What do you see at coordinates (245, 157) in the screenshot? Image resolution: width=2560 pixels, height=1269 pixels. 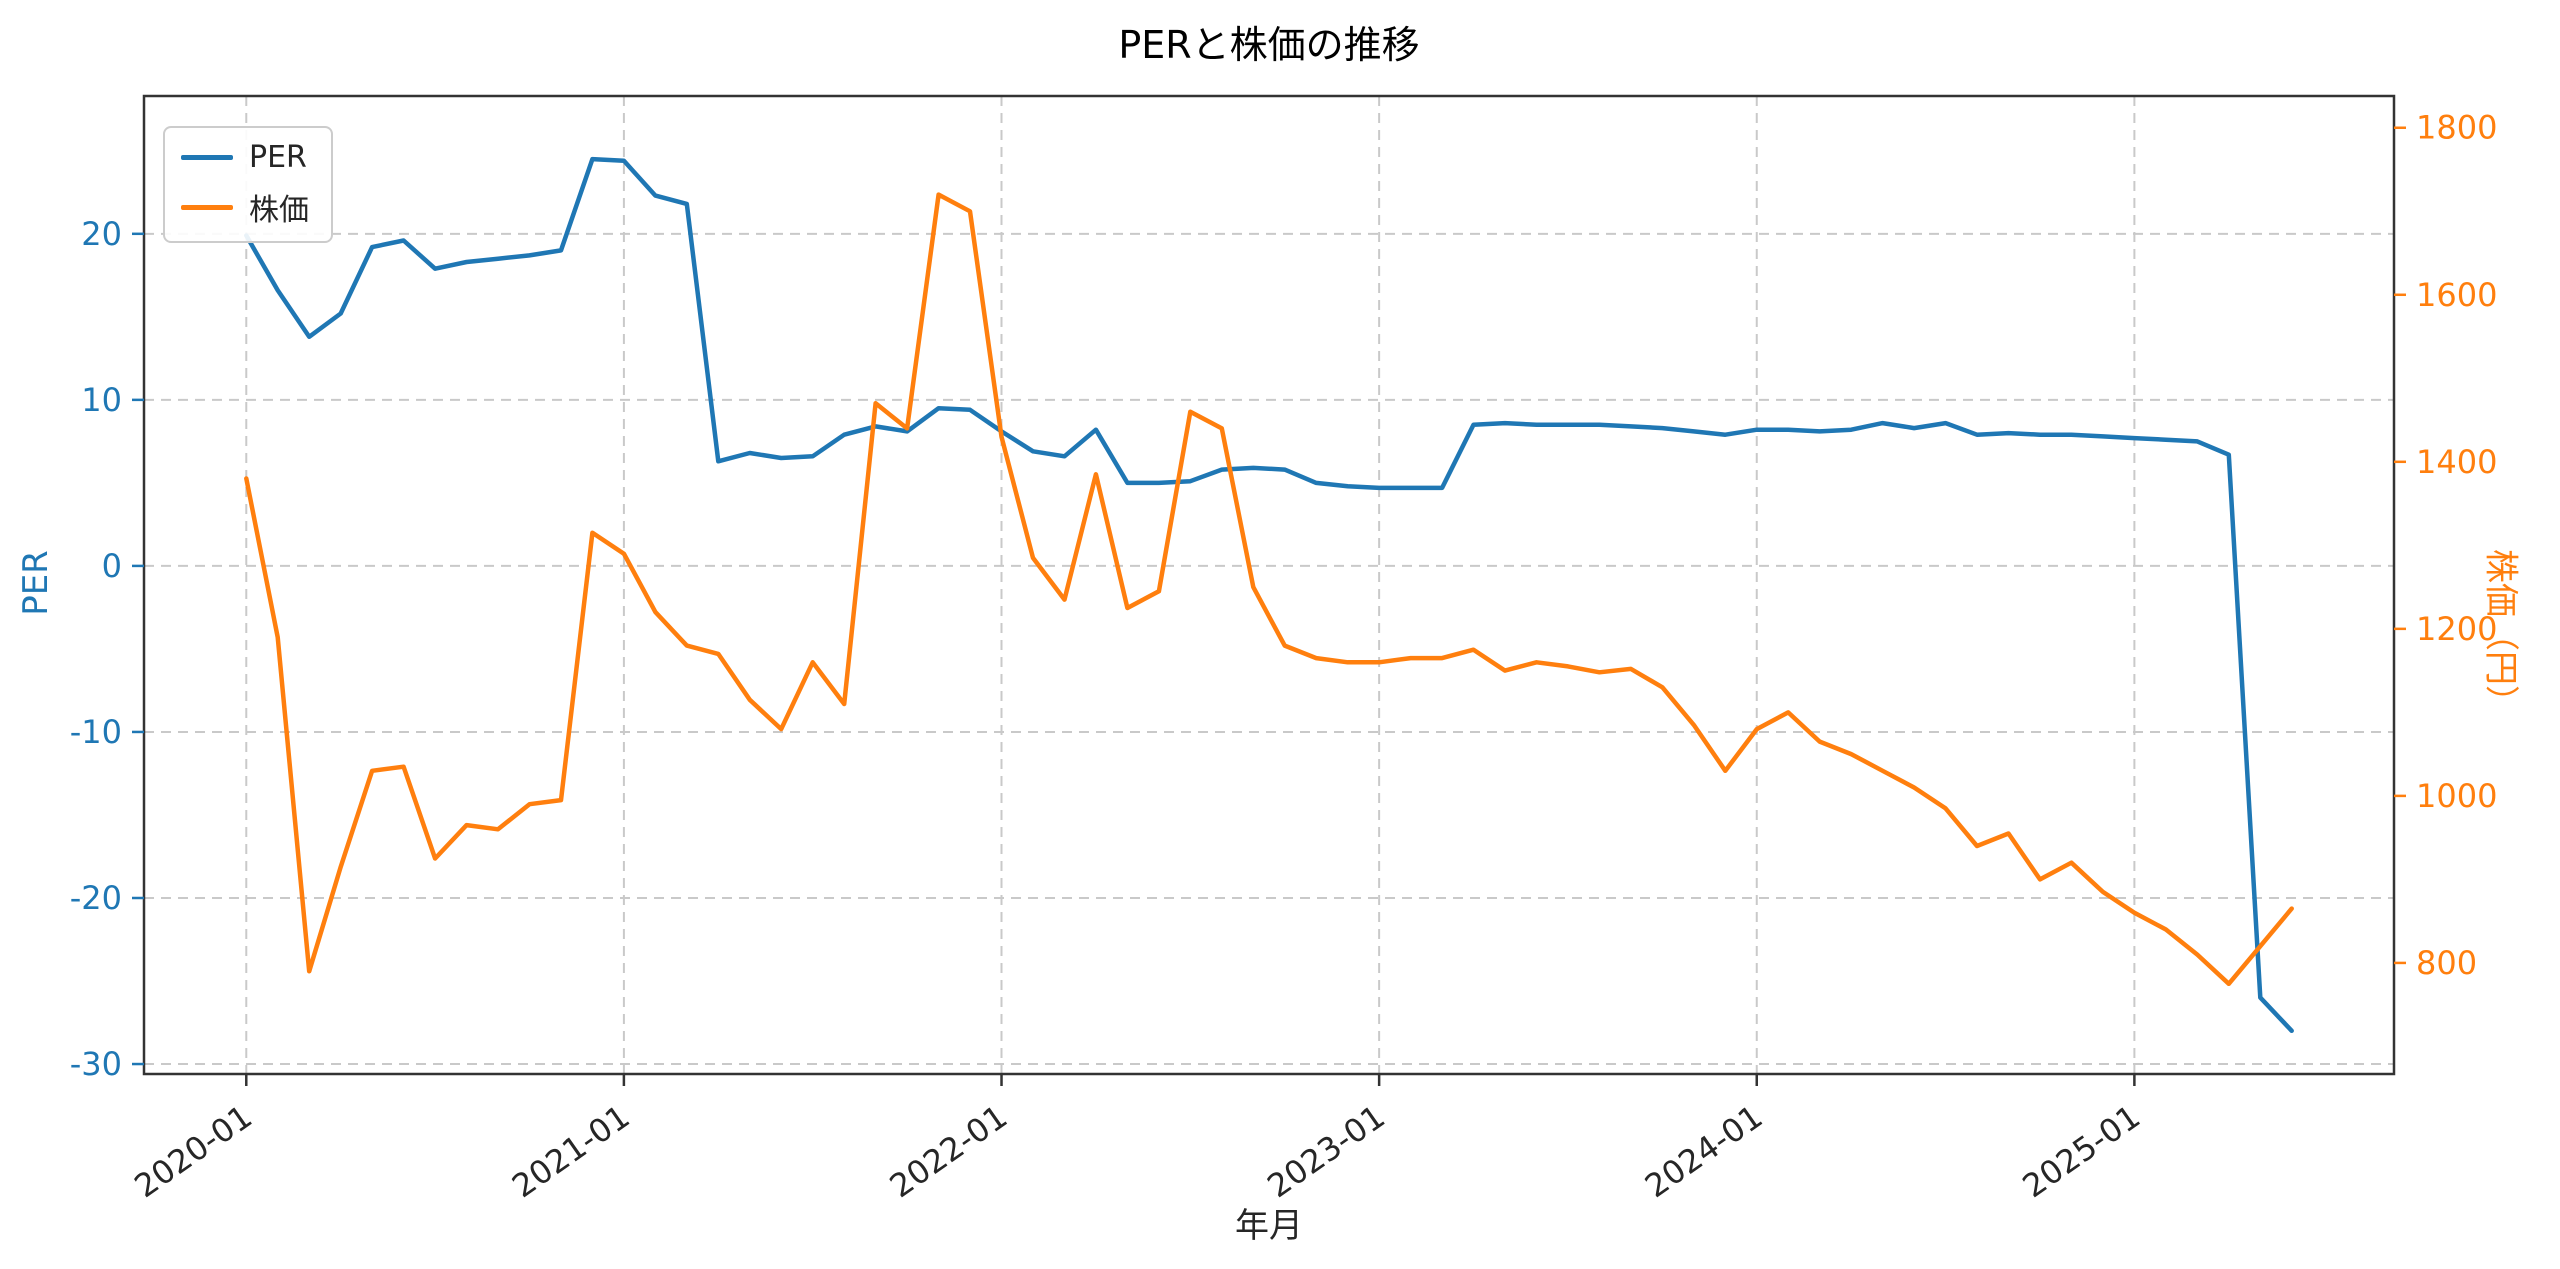 I see `legend-item-per: PER` at bounding box center [245, 157].